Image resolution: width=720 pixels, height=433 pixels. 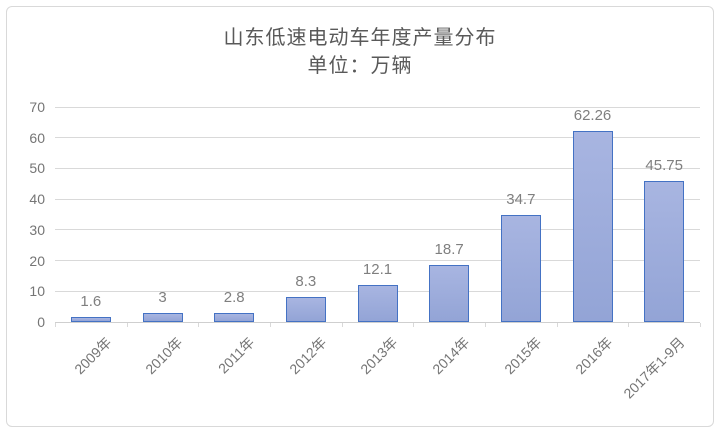 What do you see at coordinates (360, 52) in the screenshot?
I see `title-block: 山东低速电动车年度产量分布 单位：万辆` at bounding box center [360, 52].